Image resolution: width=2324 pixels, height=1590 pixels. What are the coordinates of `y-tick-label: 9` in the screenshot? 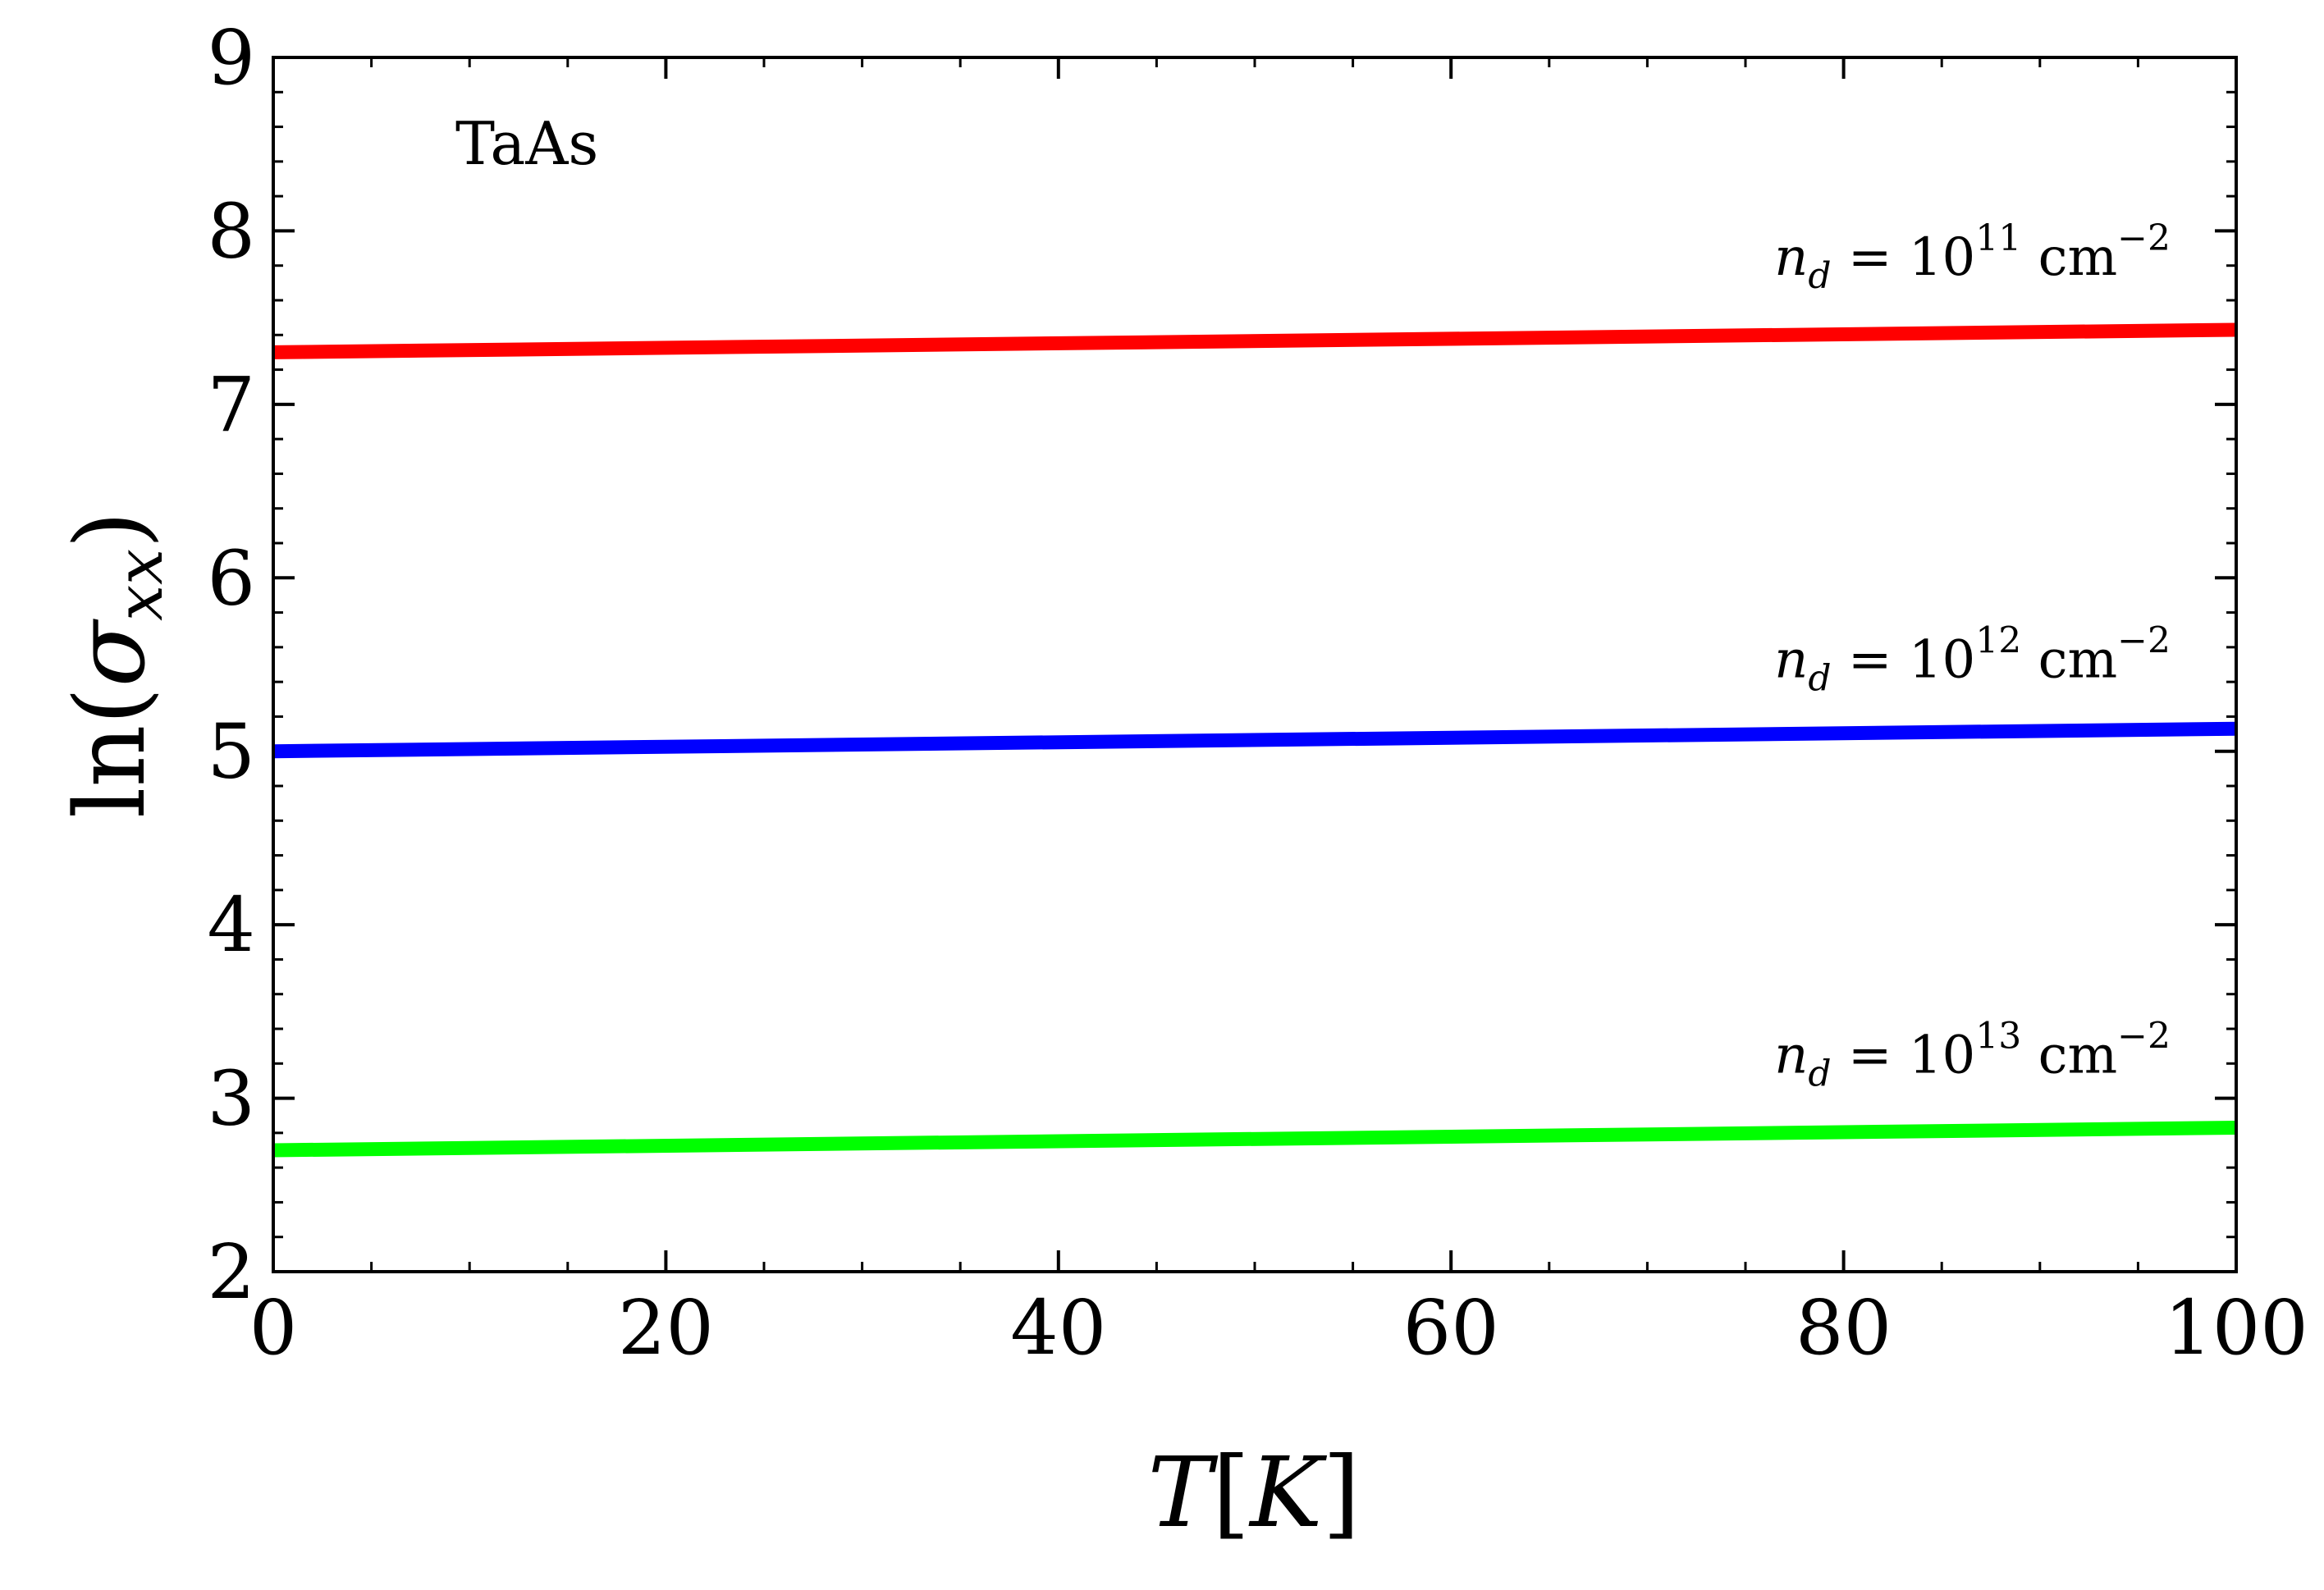 It's located at (231, 58).